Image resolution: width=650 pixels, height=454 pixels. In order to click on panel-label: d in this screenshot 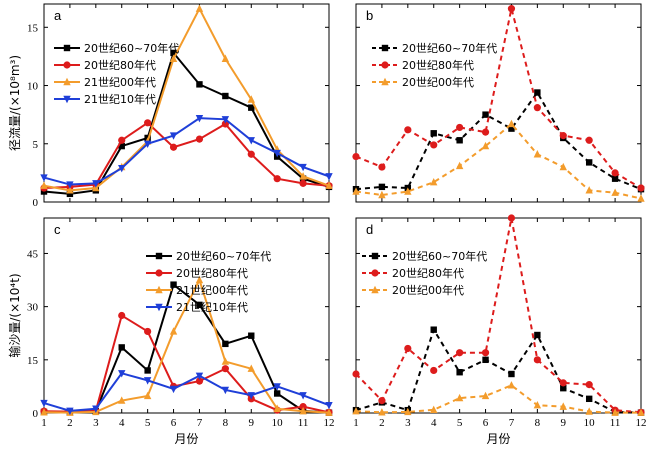, I will do `click(369, 229)`.